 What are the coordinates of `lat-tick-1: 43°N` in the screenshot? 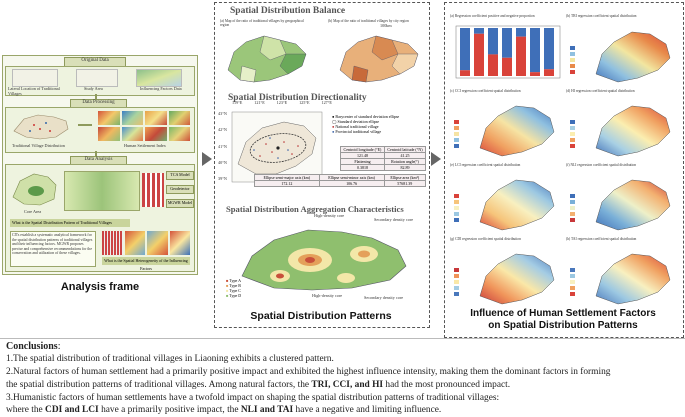 It's located at (222, 113).